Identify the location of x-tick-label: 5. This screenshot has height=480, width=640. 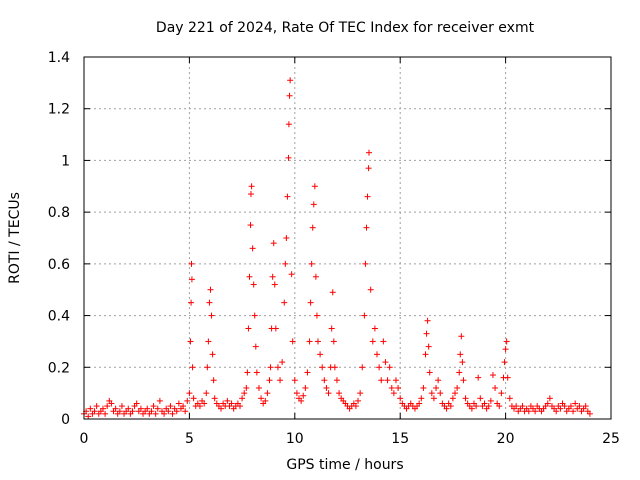
(189, 439).